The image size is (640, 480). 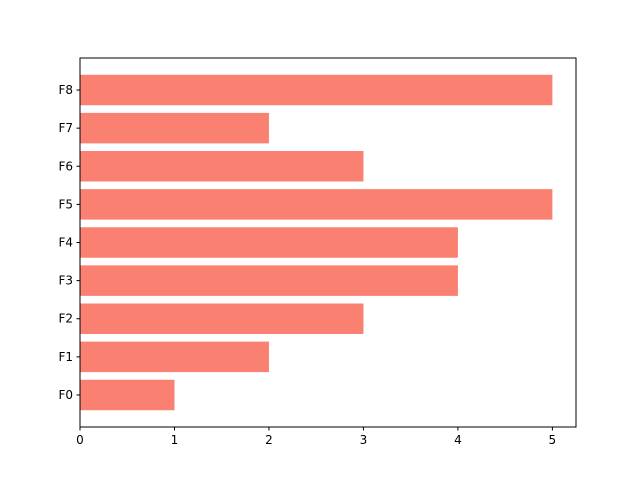 What do you see at coordinates (65, 243) in the screenshot?
I see `y-tick-label: F4` at bounding box center [65, 243].